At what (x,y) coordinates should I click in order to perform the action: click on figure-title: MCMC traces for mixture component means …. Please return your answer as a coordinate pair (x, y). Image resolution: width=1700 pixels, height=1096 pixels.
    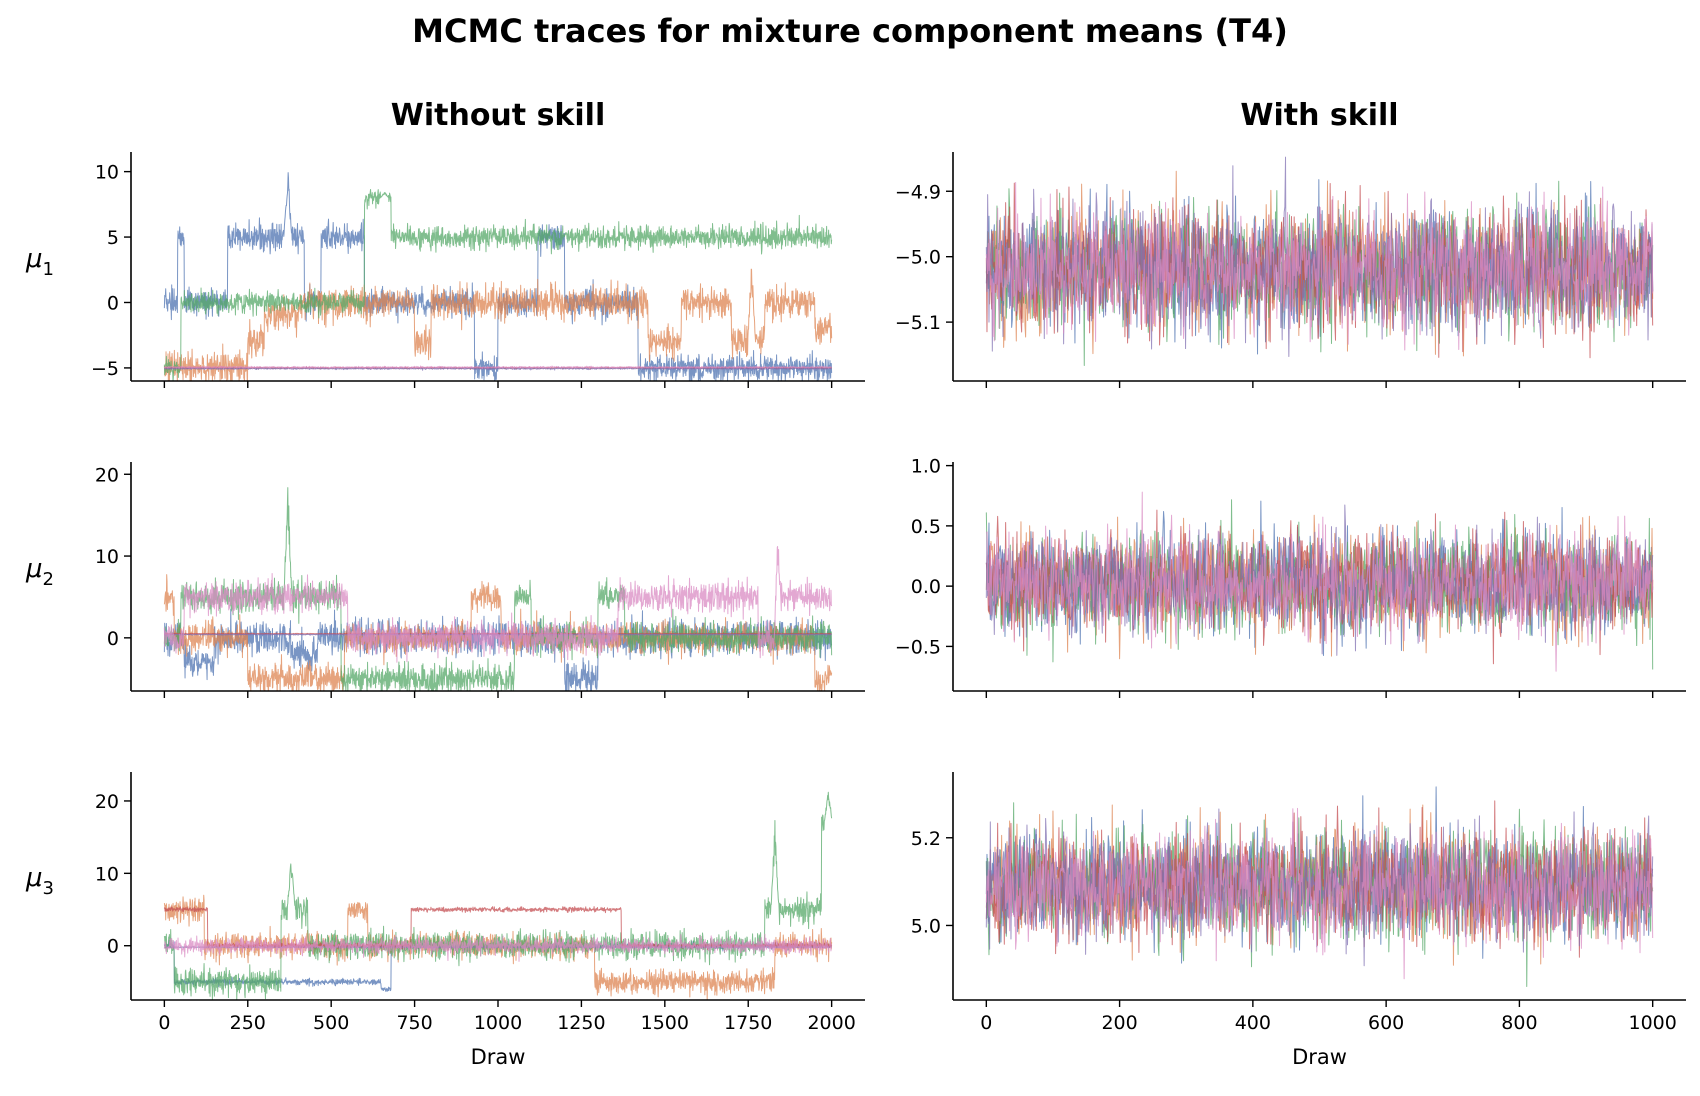
    Looking at the image, I should click on (850, 31).